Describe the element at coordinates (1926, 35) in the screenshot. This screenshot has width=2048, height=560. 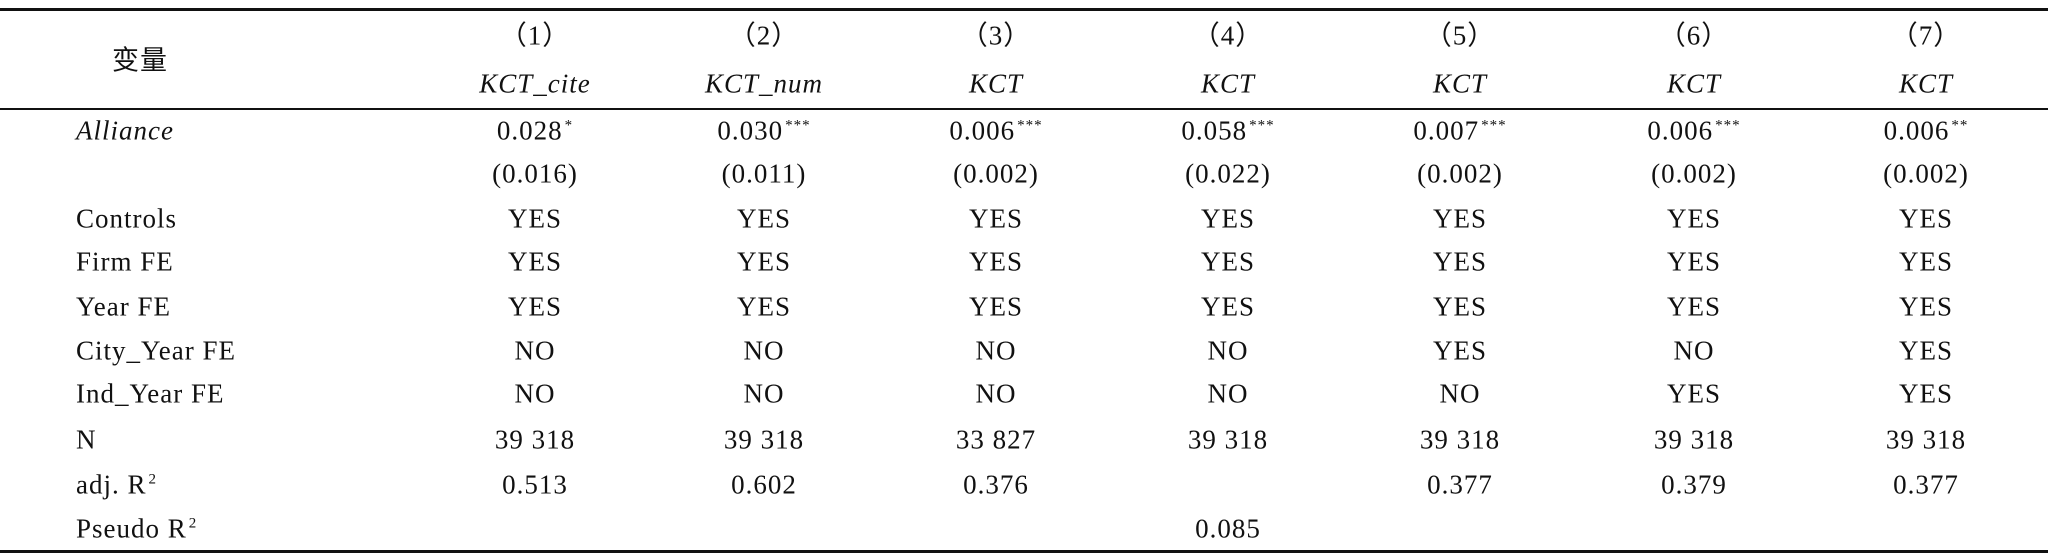
I see `column-number: （7）` at that location.